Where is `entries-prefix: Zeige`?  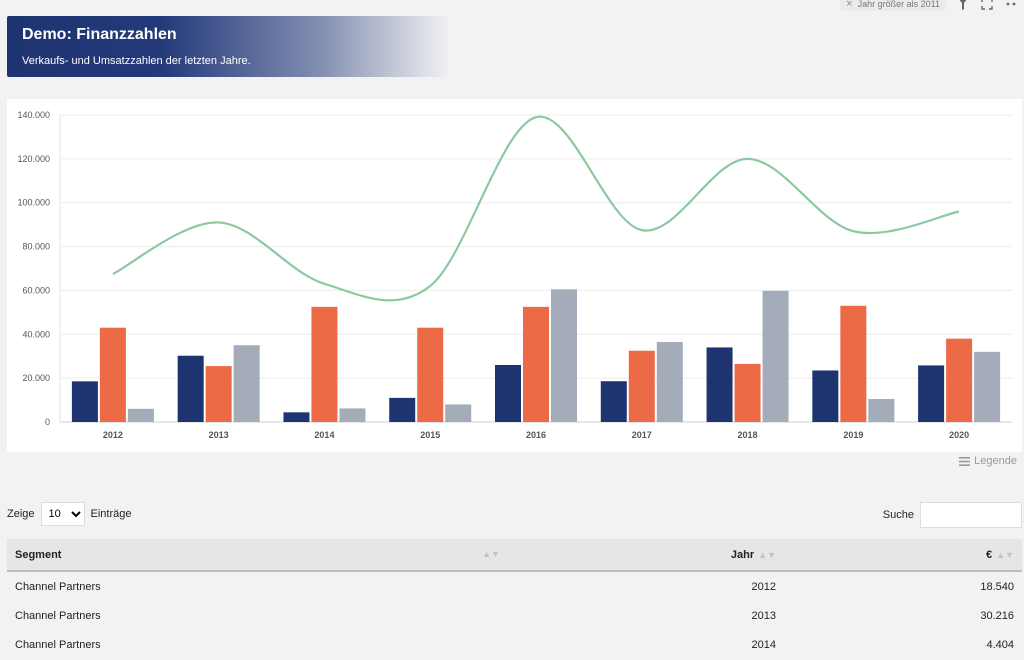 entries-prefix: Zeige is located at coordinates (21, 514).